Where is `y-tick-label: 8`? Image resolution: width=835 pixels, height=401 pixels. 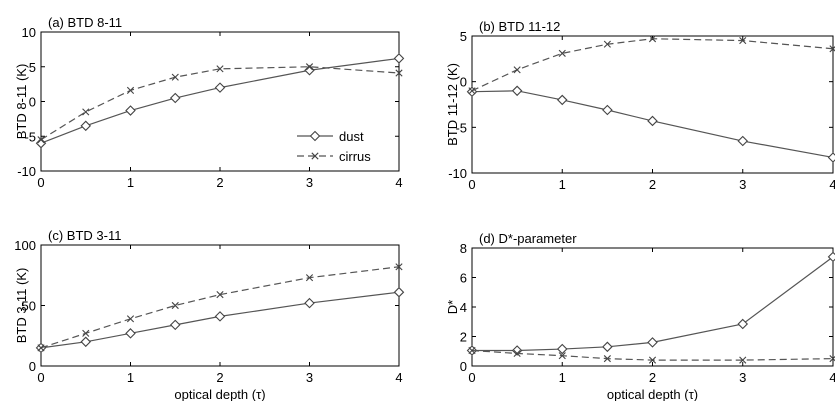
y-tick-label: 8 is located at coordinates (463, 248).